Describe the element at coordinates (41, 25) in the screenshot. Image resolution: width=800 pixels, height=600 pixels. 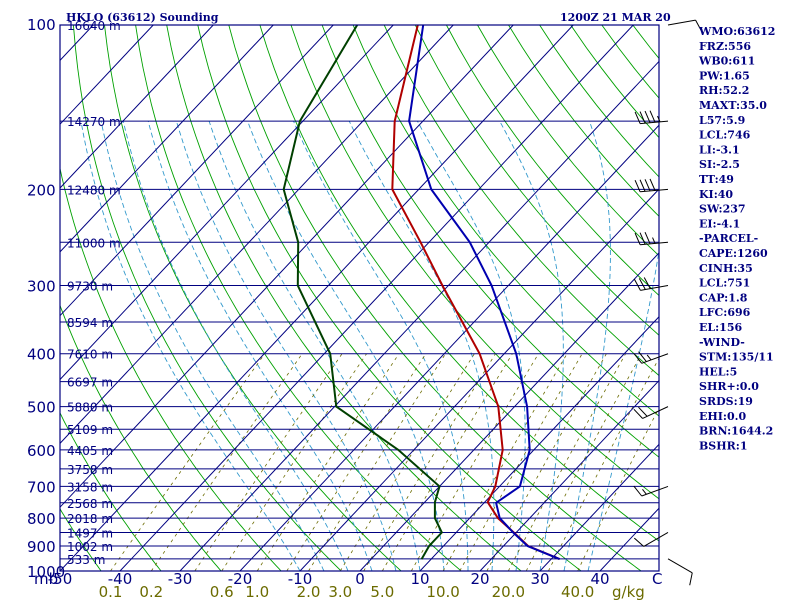
I see `pressure-tick-label: 100` at that location.